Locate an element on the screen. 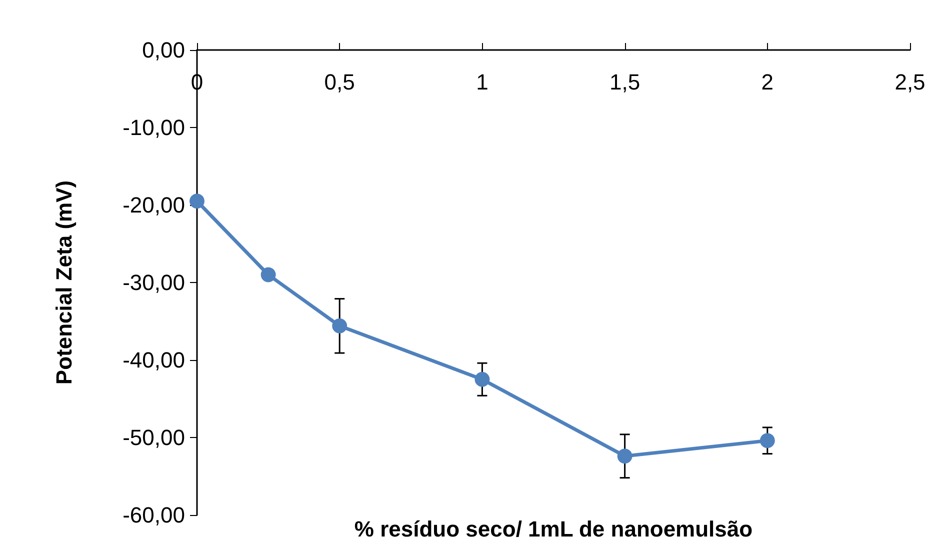 This screenshot has height=552, width=935. x-tick-label: 1,5 is located at coordinates (625, 82).